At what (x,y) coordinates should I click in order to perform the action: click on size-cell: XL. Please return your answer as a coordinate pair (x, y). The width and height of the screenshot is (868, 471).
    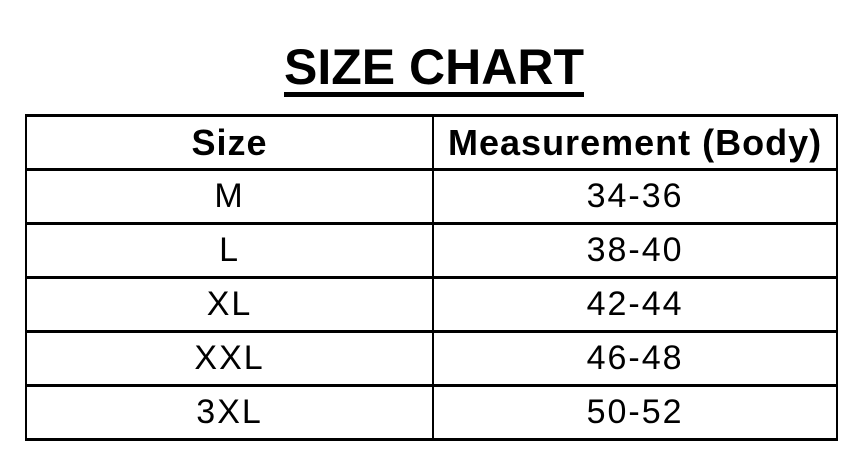
    Looking at the image, I should click on (229, 304).